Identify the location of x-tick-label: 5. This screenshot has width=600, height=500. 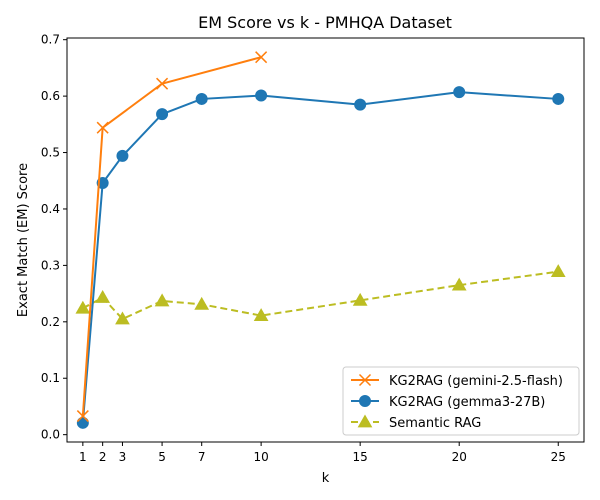
(162, 457).